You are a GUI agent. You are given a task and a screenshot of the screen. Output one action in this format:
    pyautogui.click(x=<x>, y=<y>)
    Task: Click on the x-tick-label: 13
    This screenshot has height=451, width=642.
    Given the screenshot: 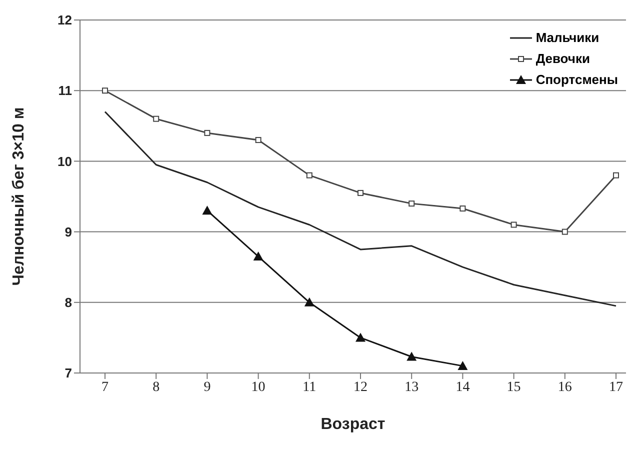 What is the action you would take?
    pyautogui.click(x=411, y=387)
    